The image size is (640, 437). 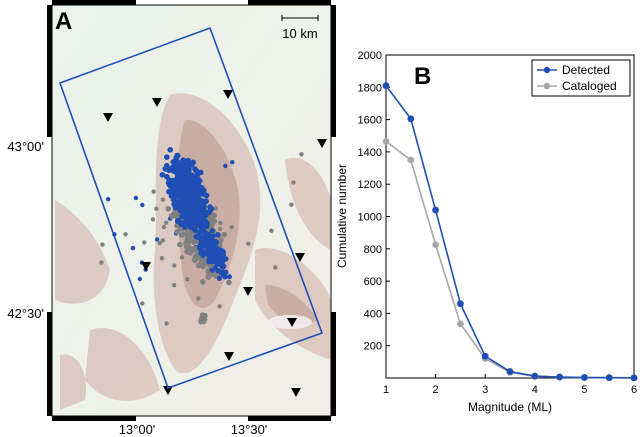 I want to click on legend-marker-cataloged, so click(x=547, y=86).